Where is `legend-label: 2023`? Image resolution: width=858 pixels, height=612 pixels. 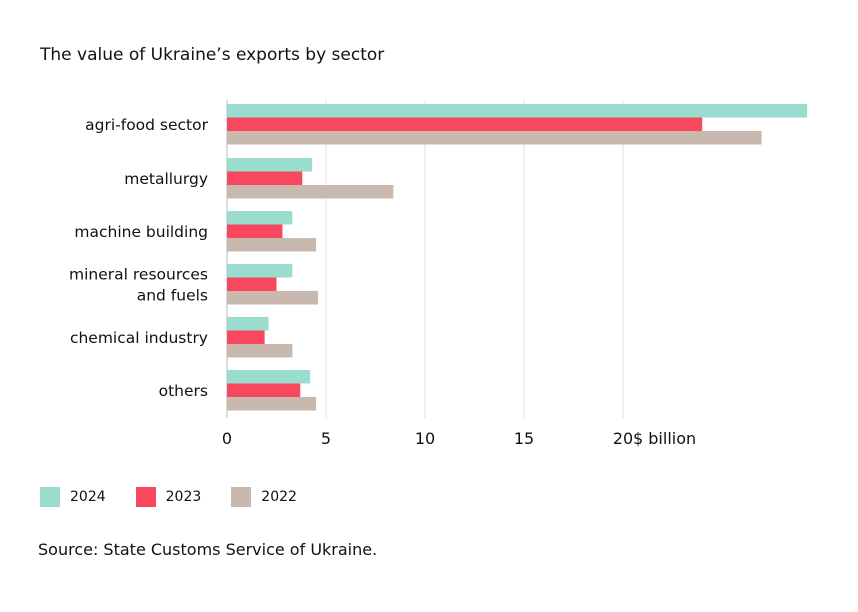
legend-label: 2023 is located at coordinates (183, 497).